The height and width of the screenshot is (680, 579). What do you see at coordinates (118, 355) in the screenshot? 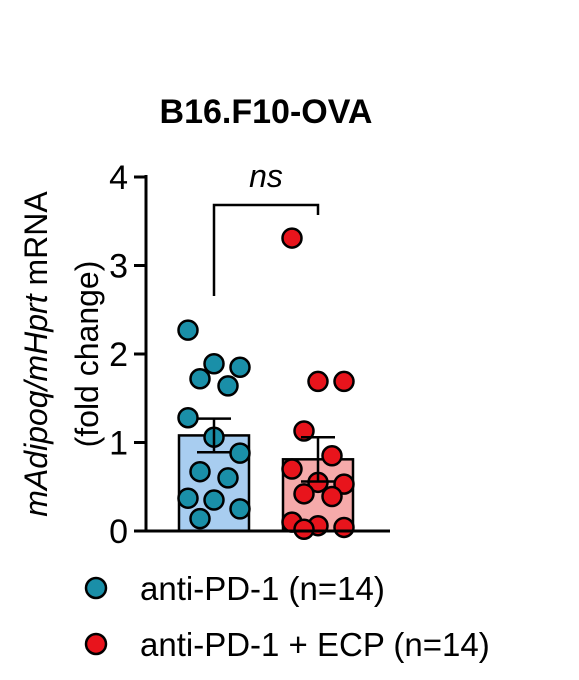
I see `y-tick-label-2: 2` at bounding box center [118, 355].